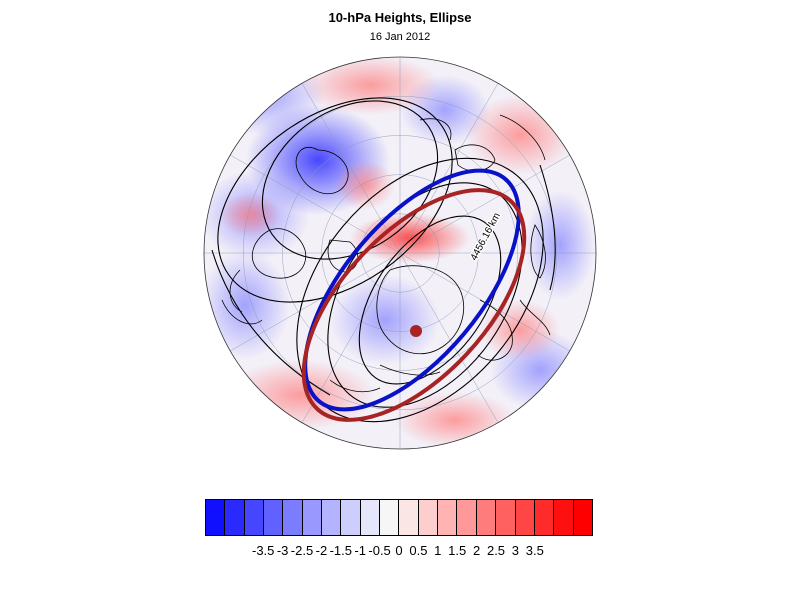 The image size is (800, 600). What do you see at coordinates (282, 550) in the screenshot?
I see `colorbar-tick-label: -3` at bounding box center [282, 550].